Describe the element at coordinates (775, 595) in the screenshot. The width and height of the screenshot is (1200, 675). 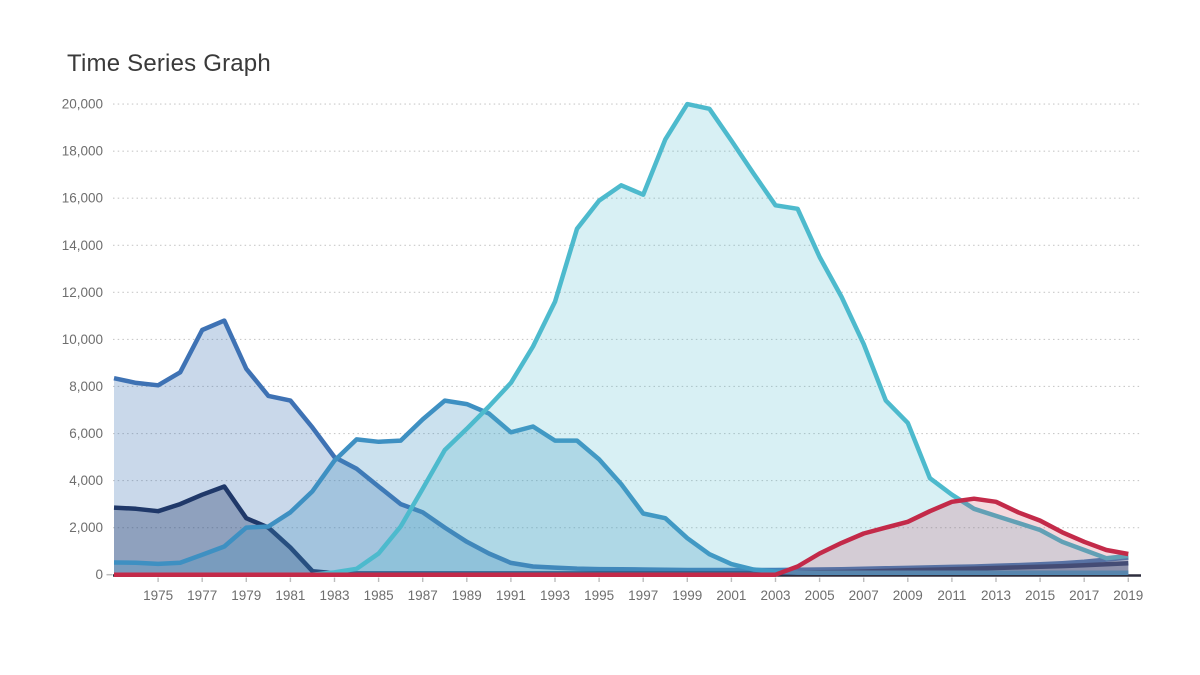
I see `x-axis-label: 2003` at that location.